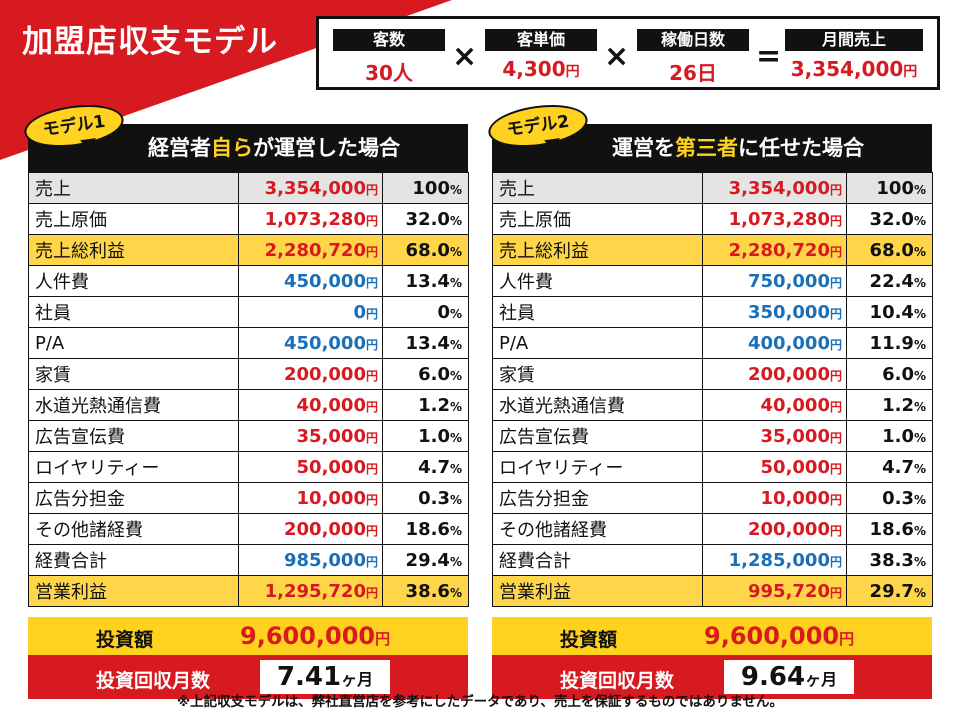 Image resolution: width=960 pixels, height=723 pixels. I want to click on row-label: ロイヤリティー, so click(597, 467).